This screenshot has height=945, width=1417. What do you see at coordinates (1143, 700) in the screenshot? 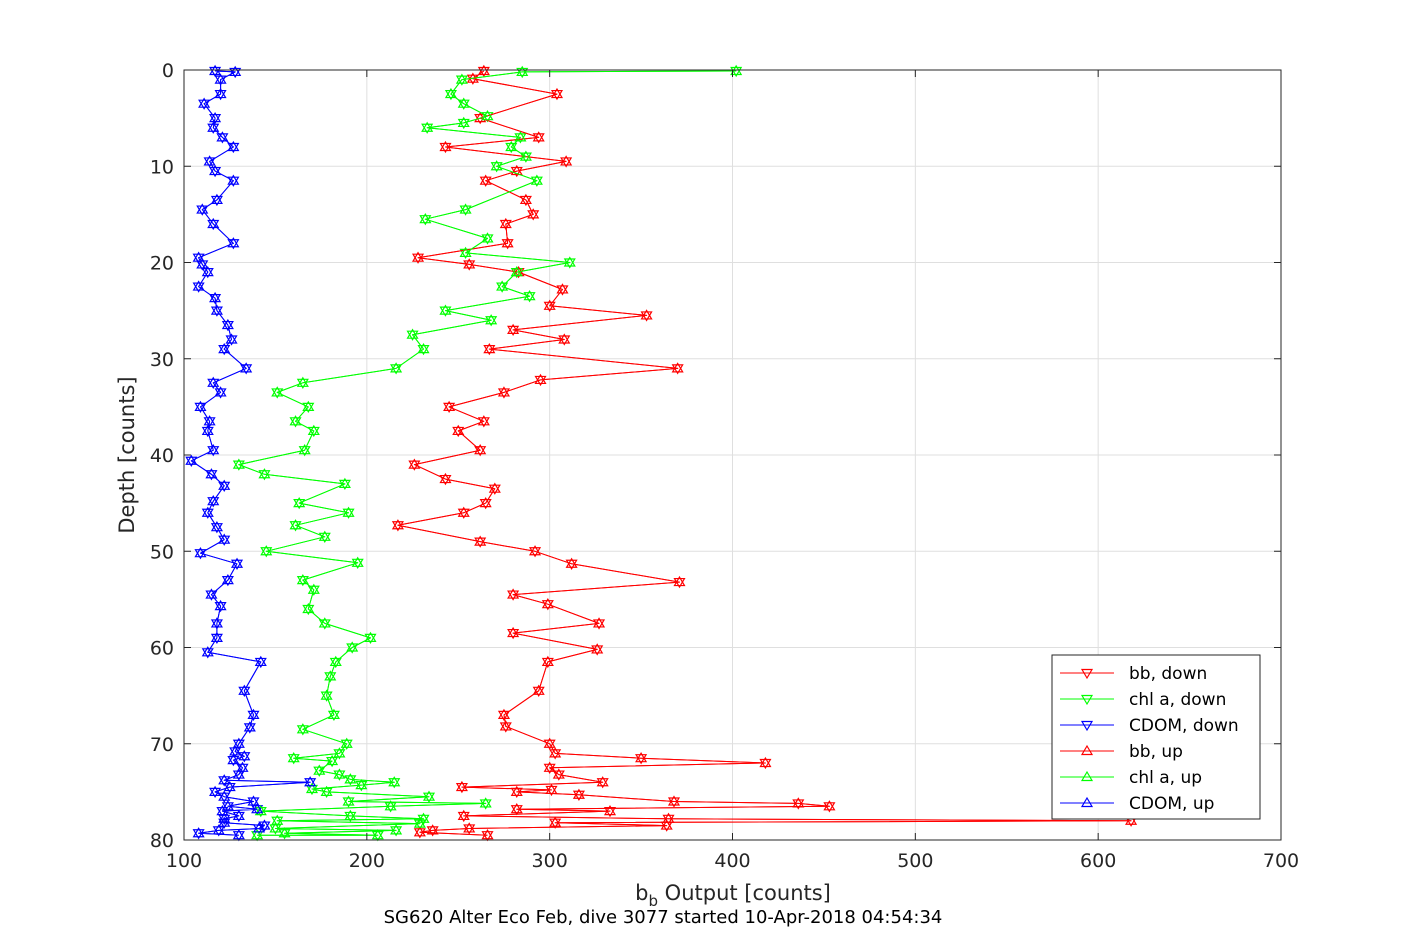
I see `legend-item: chl a, down` at bounding box center [1143, 700].